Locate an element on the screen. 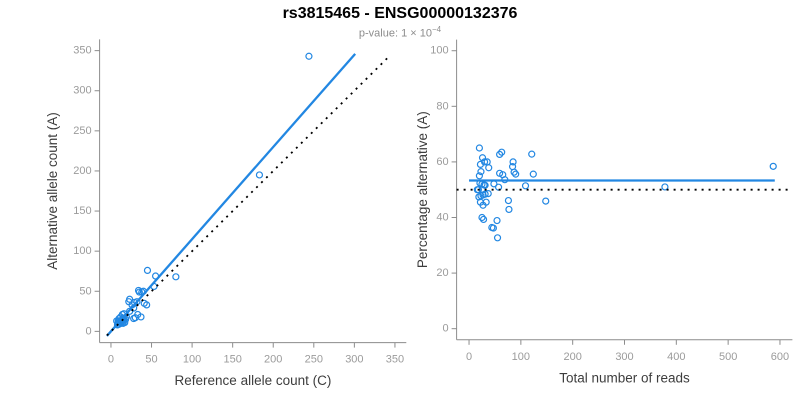  x-axis-title: Total number of reads is located at coordinates (624, 377).